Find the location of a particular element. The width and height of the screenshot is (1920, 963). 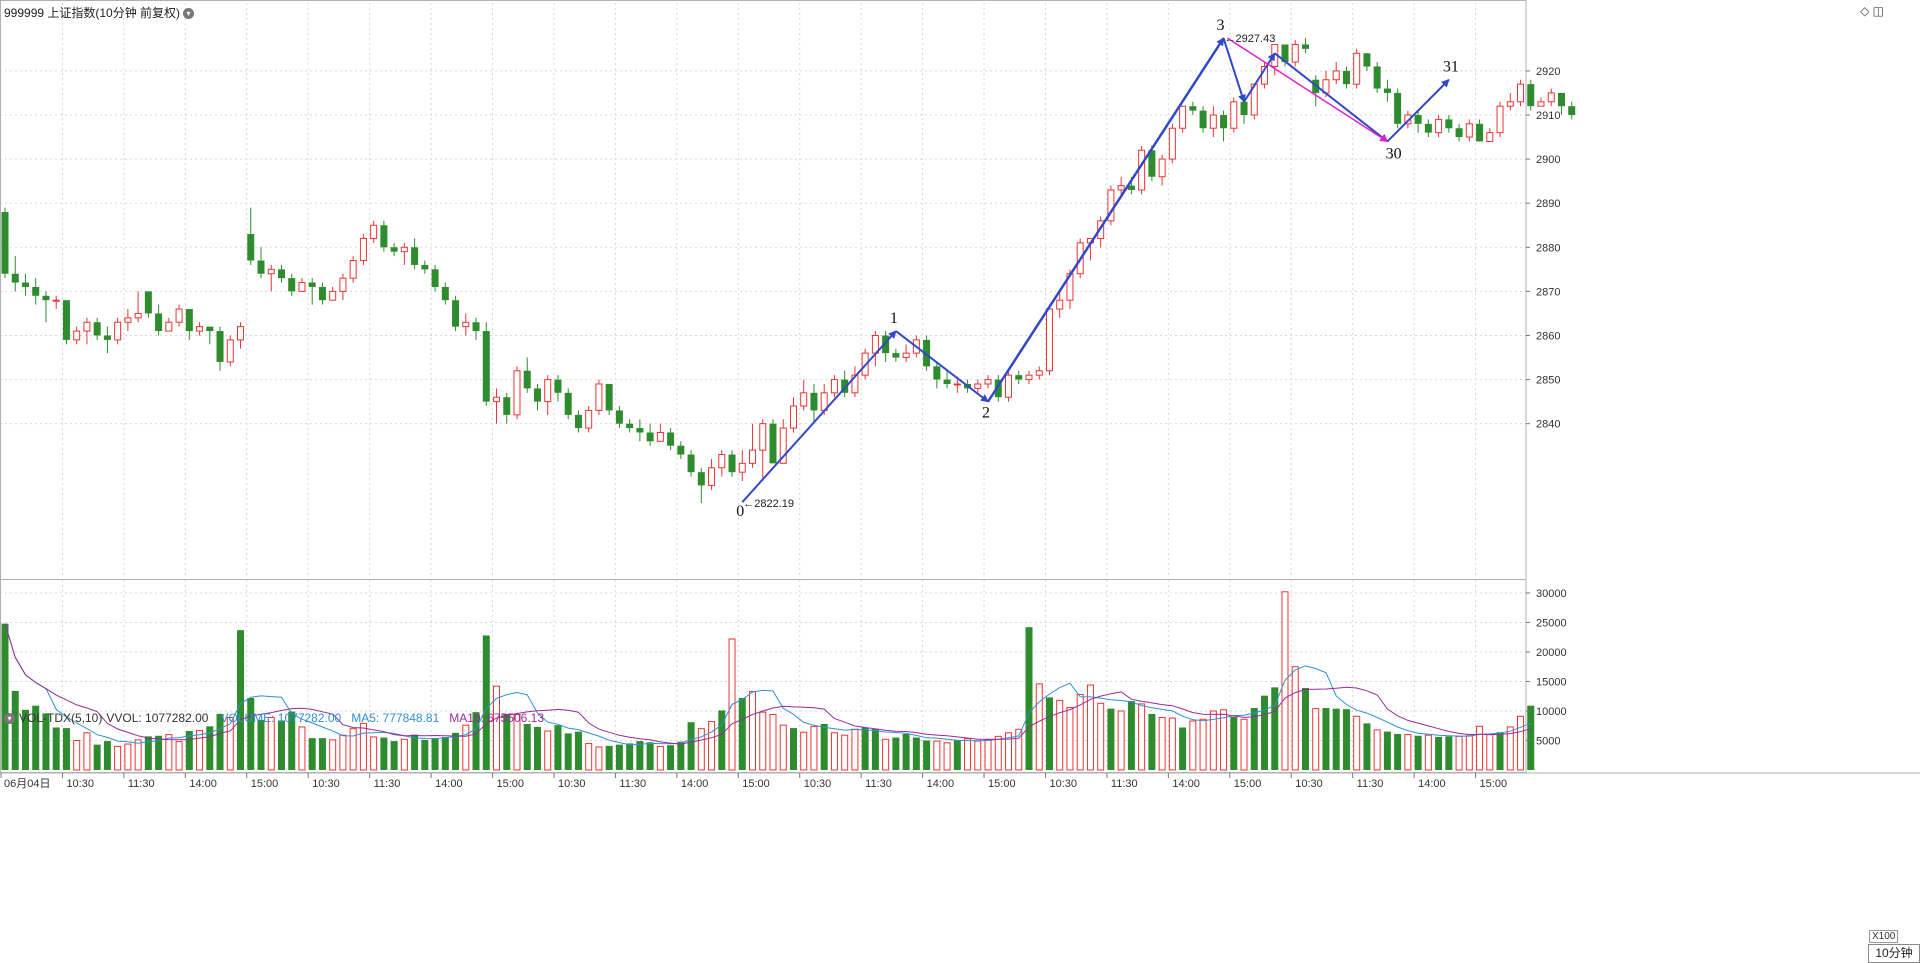

volume-bars is located at coordinates (768, 681).